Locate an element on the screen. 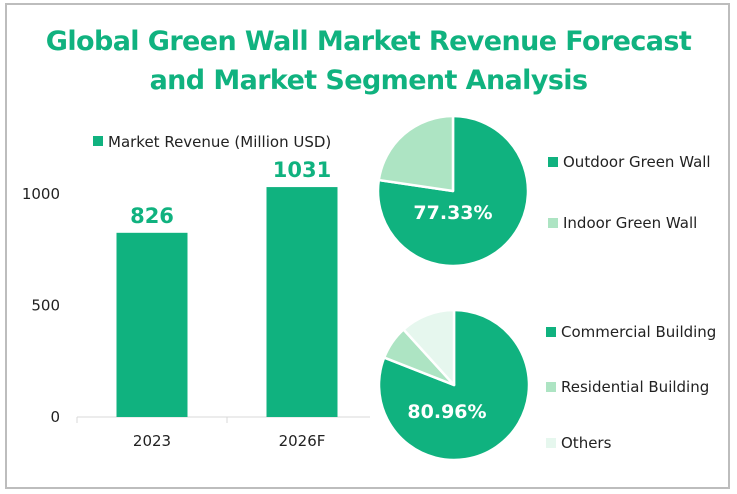  y-tick-label: 500 is located at coordinates (45, 306).